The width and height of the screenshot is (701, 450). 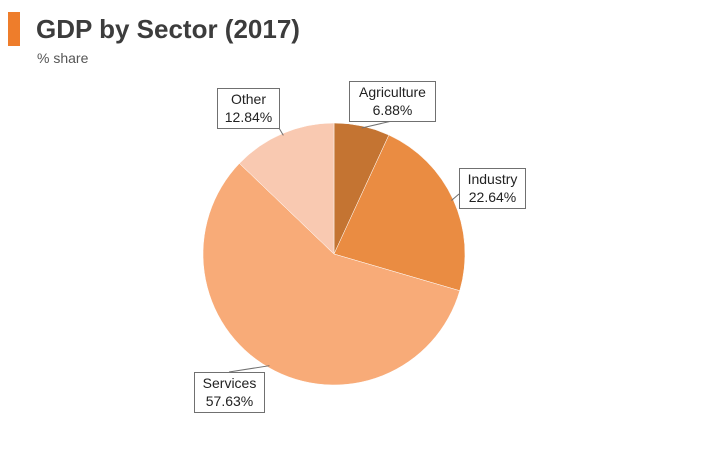 I want to click on slice-label-other: Other 12.84%, so click(x=248, y=108).